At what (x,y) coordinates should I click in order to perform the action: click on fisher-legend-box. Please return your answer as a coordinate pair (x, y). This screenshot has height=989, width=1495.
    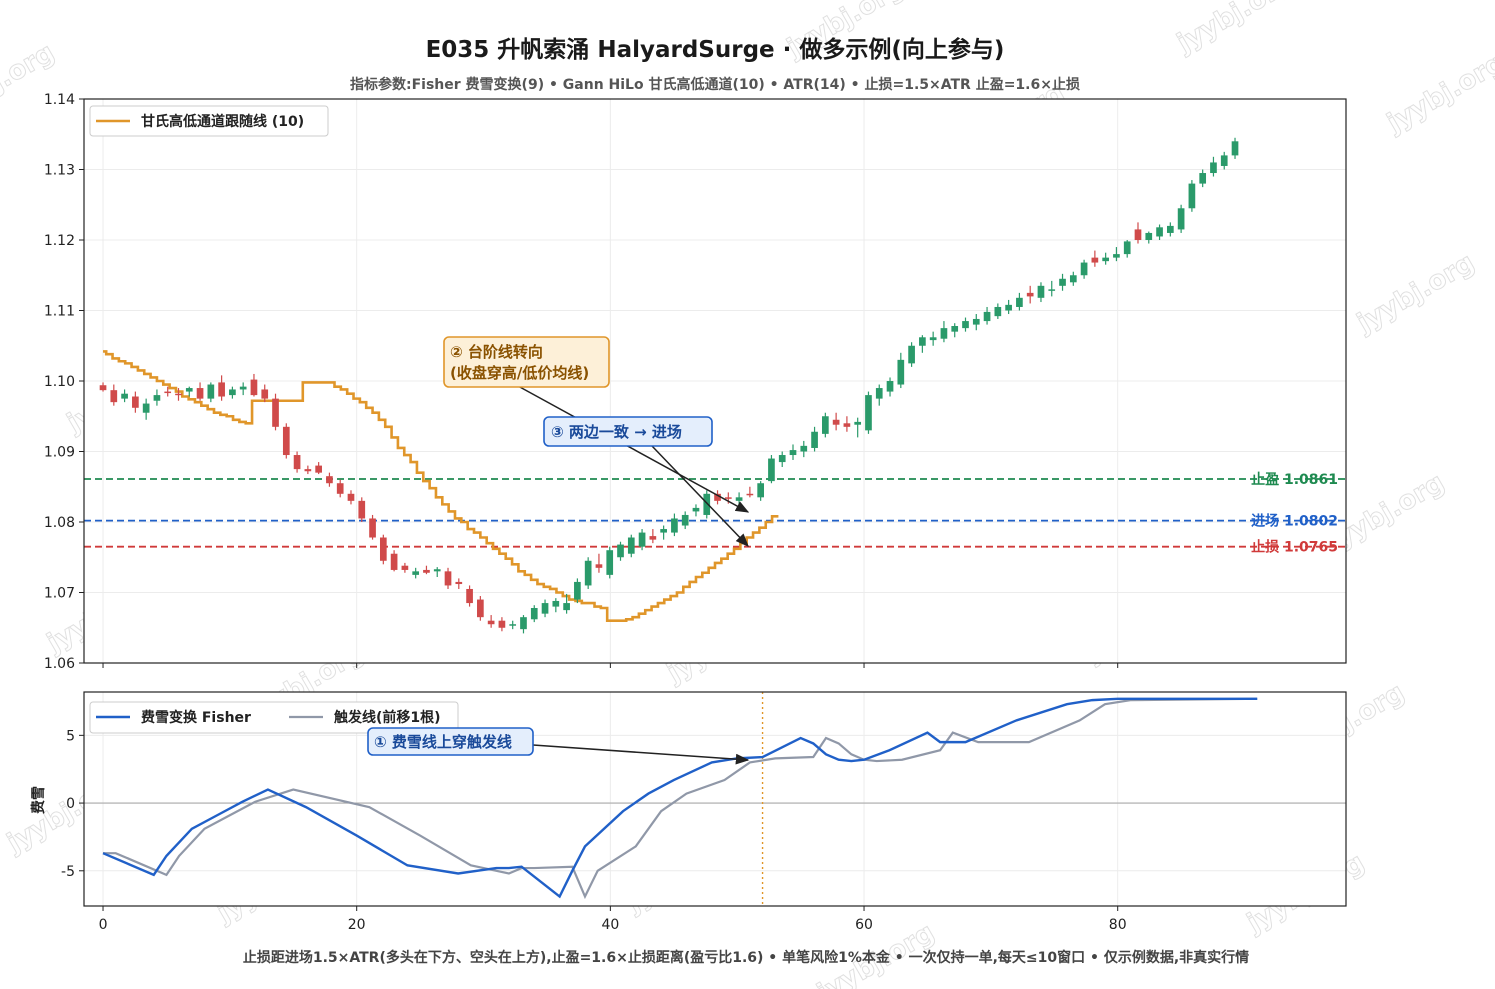
    Looking at the image, I should click on (274, 717).